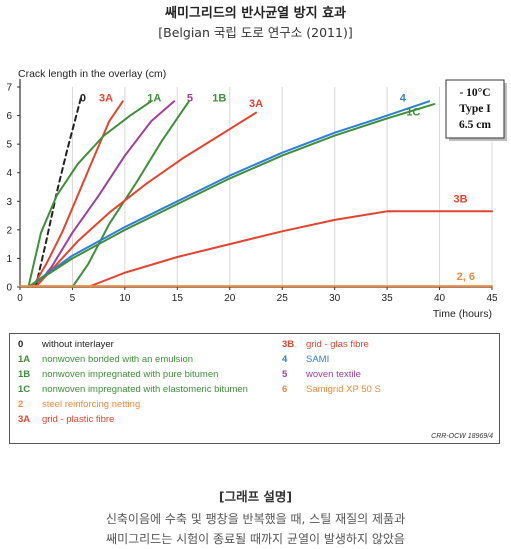 The image size is (511, 549). I want to click on legend-text: nonwoven impregnated with pure bitumen, so click(130, 374).